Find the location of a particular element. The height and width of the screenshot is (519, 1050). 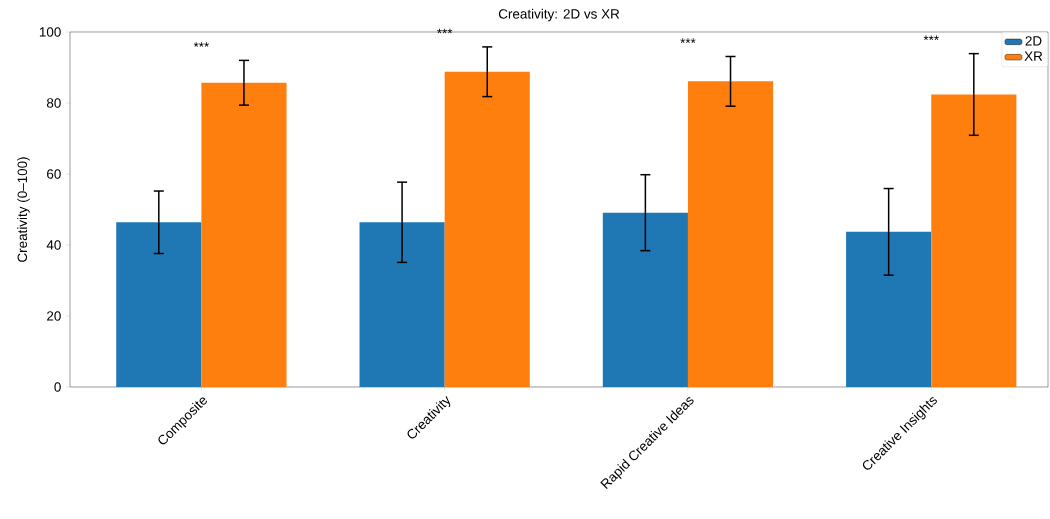

y-tick-label: 20 is located at coordinates (54, 316).